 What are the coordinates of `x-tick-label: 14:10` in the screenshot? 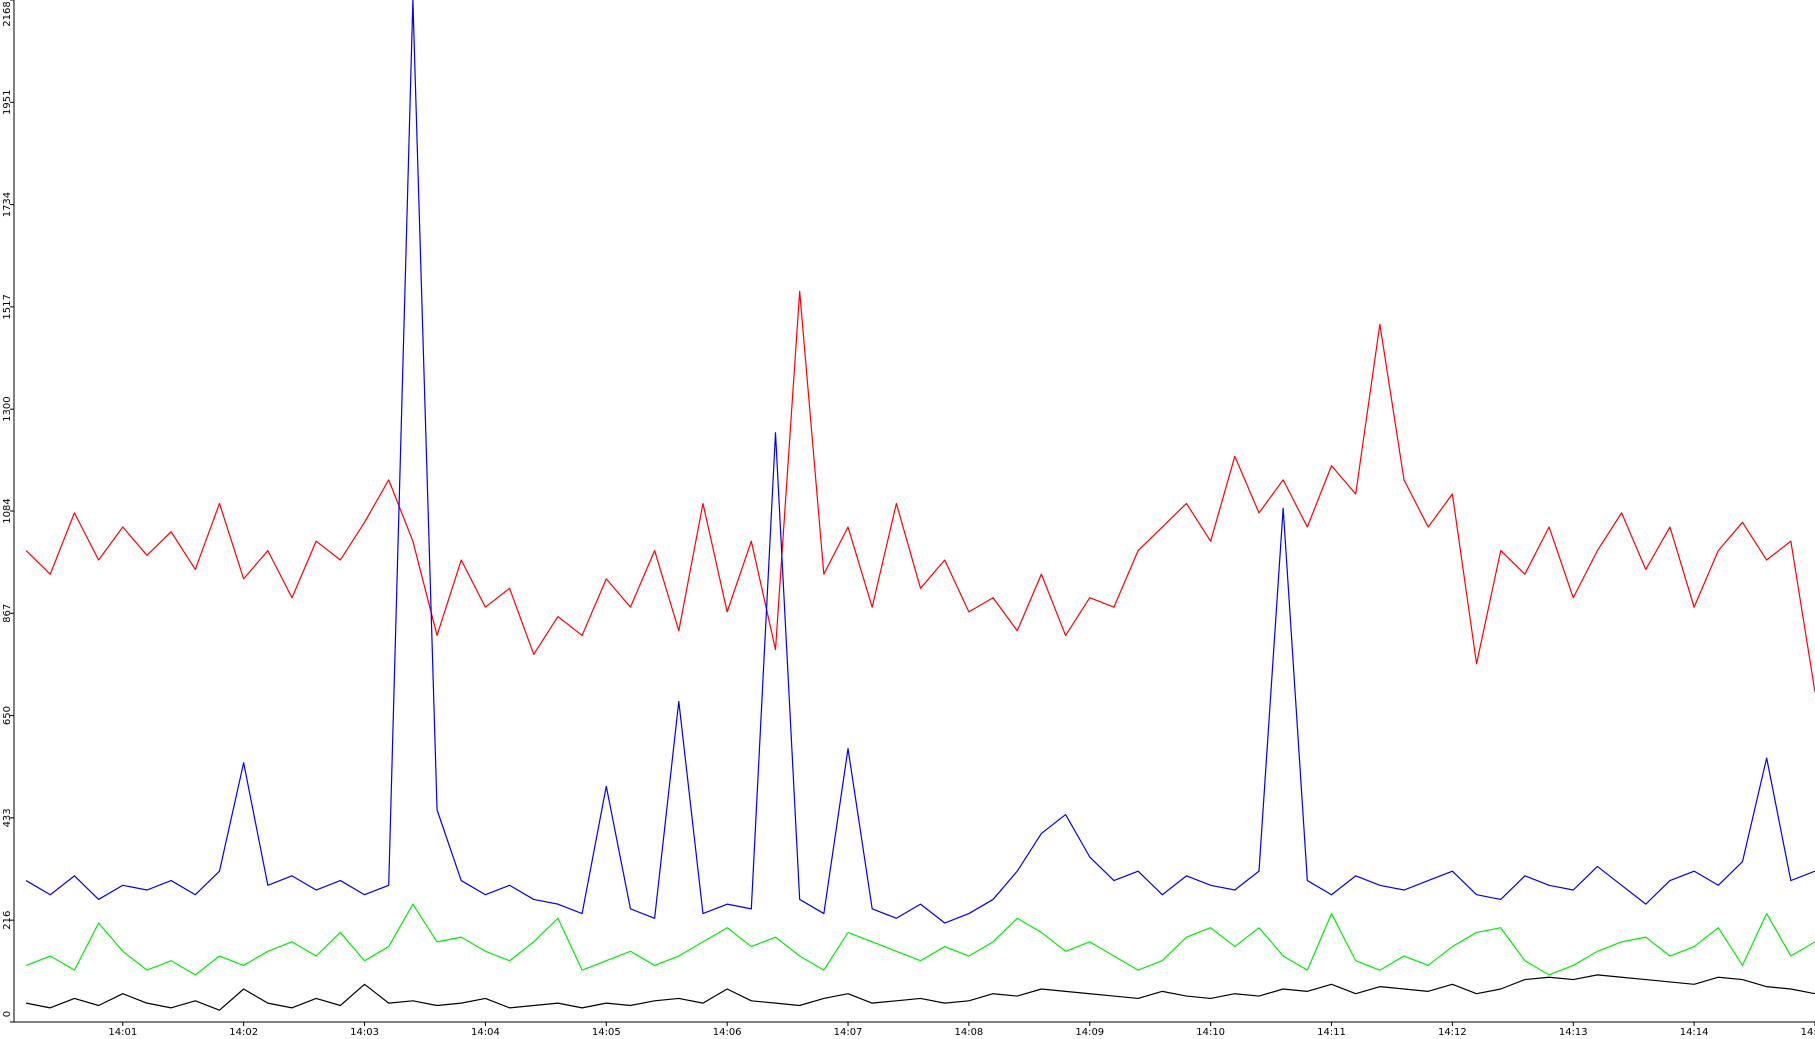 It's located at (1210, 1032).